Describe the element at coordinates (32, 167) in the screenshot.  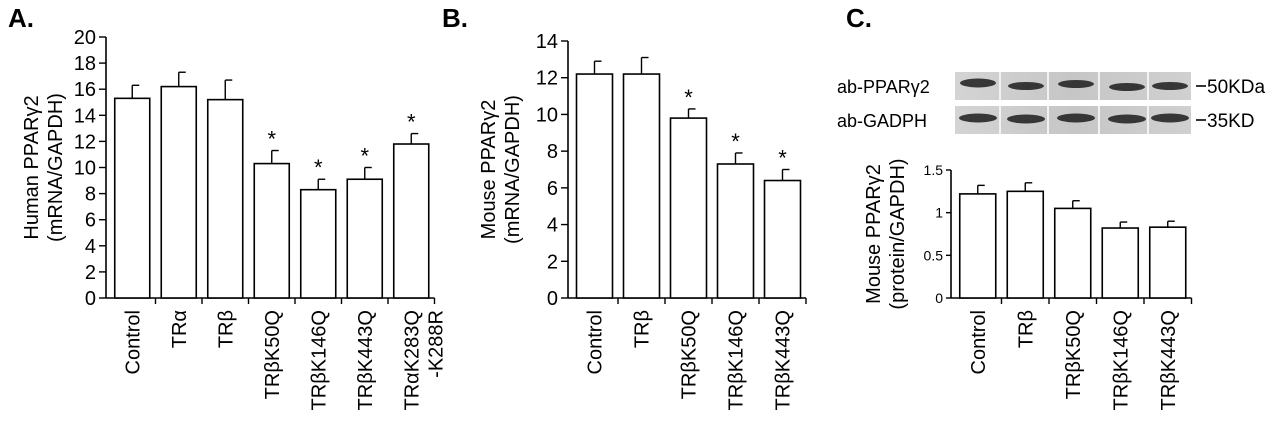
I see `y-axis-label: Human PPARγ2` at that location.